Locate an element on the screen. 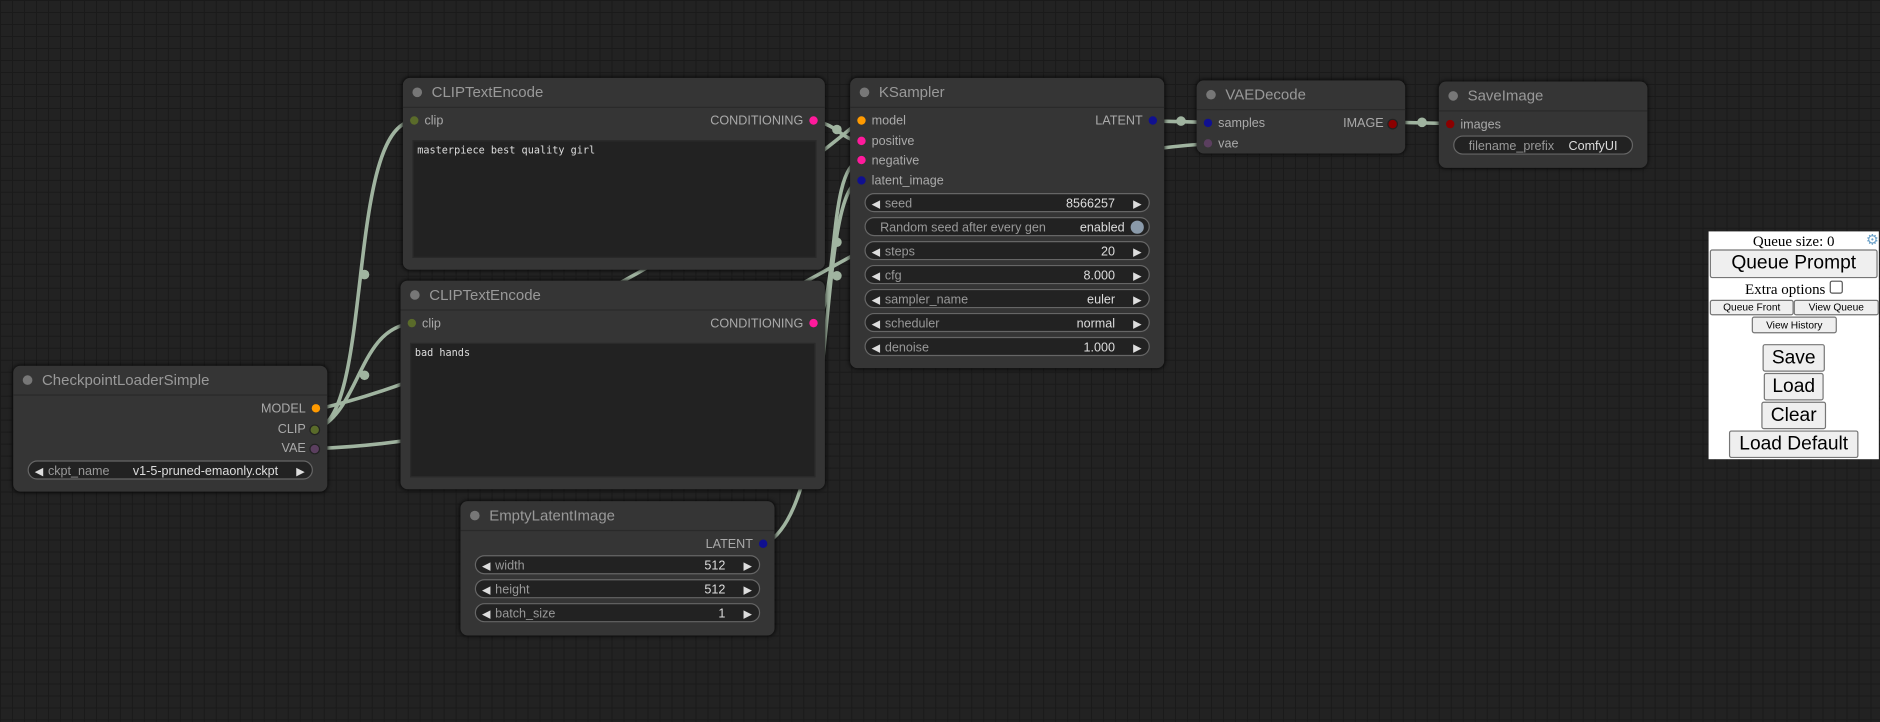 This screenshot has width=1880, height=722. arrow-right-icon: ▶ is located at coordinates (300, 471).